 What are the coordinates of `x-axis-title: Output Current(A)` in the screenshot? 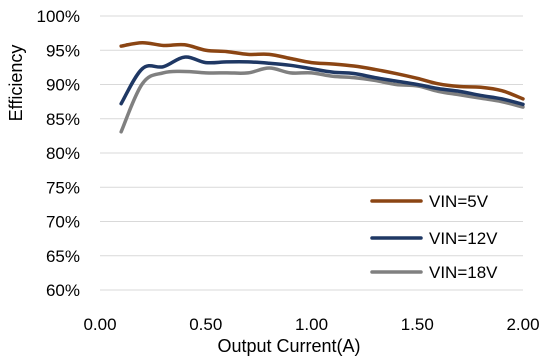 It's located at (288, 346).